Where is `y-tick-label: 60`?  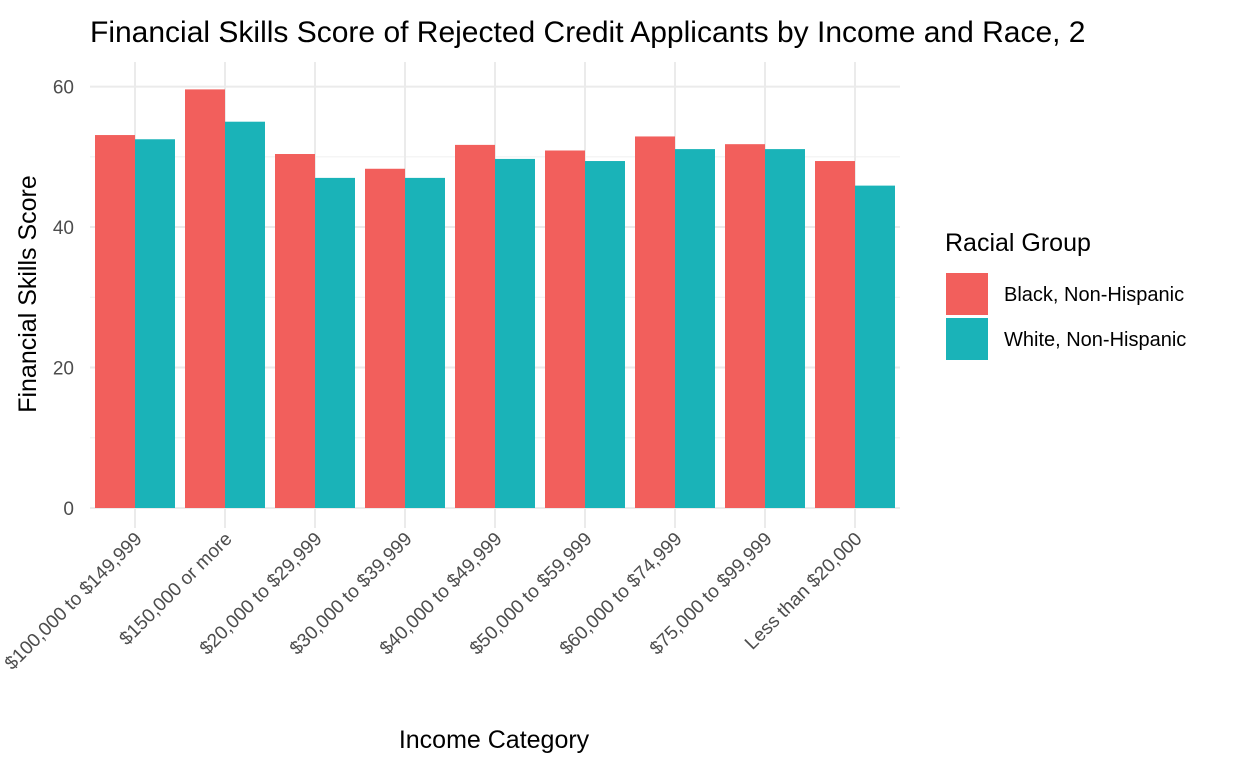
y-tick-label: 60 is located at coordinates (63, 88).